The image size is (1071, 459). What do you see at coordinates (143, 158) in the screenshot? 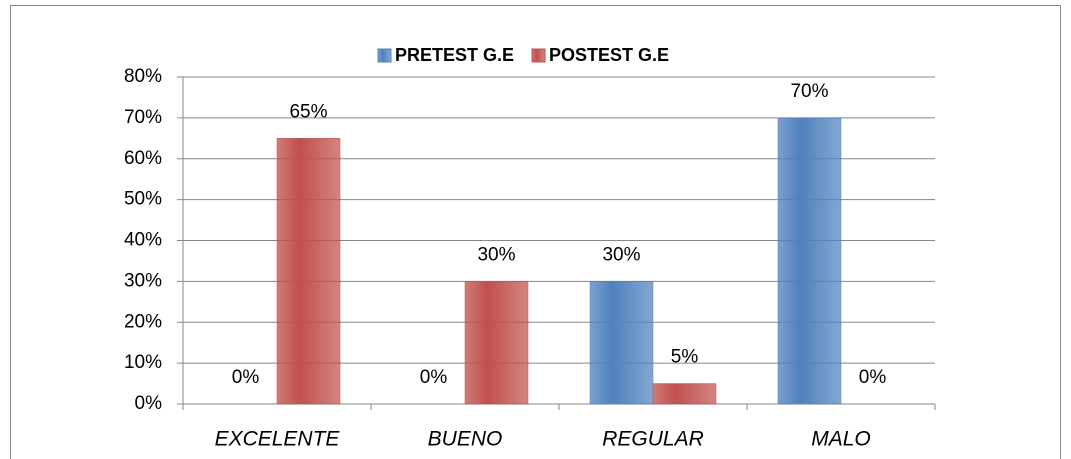
I see `y-tick-label: 60%` at bounding box center [143, 158].